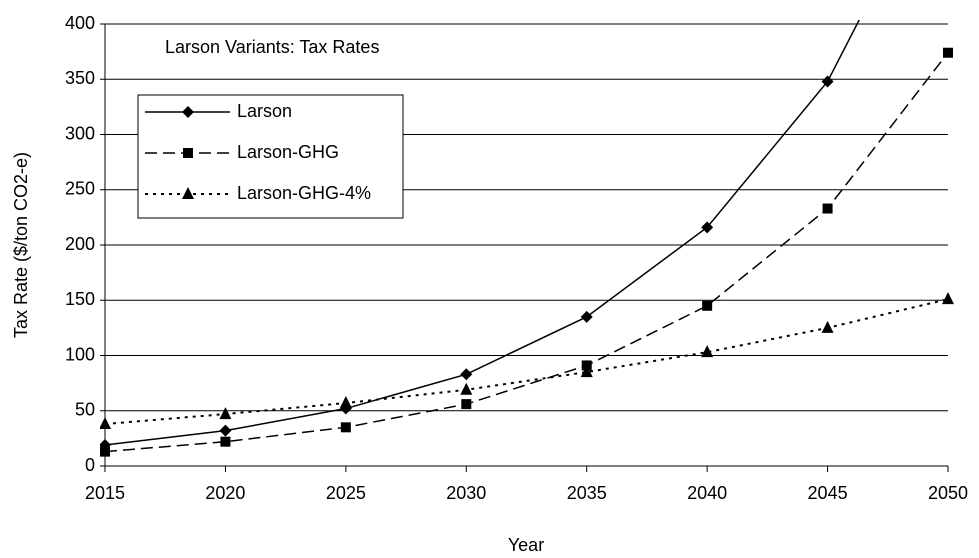 Image resolution: width=979 pixels, height=558 pixels. Describe the element at coordinates (828, 493) in the screenshot. I see `x-tick-label: 2045` at that location.